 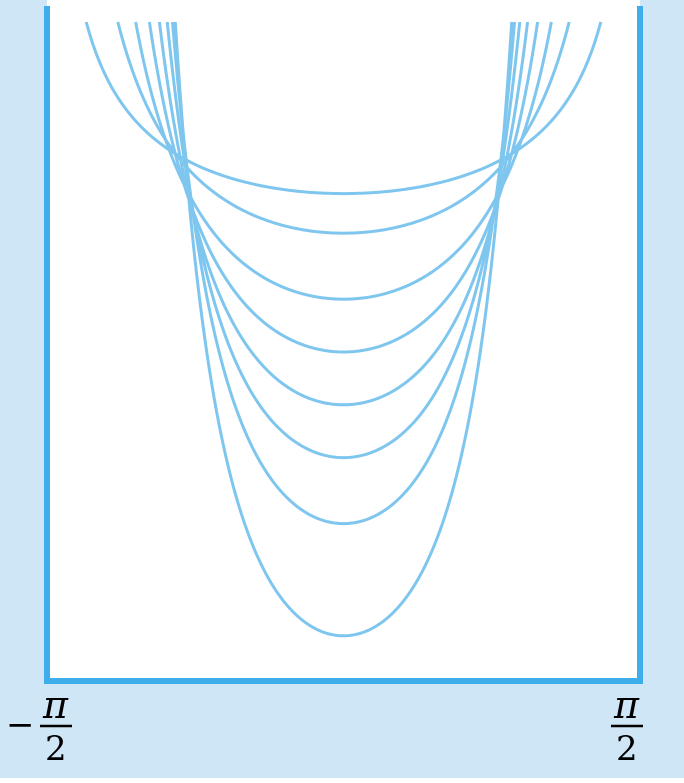 What do you see at coordinates (627, 749) in the screenshot?
I see `tick-right-denominator: 2` at bounding box center [627, 749].